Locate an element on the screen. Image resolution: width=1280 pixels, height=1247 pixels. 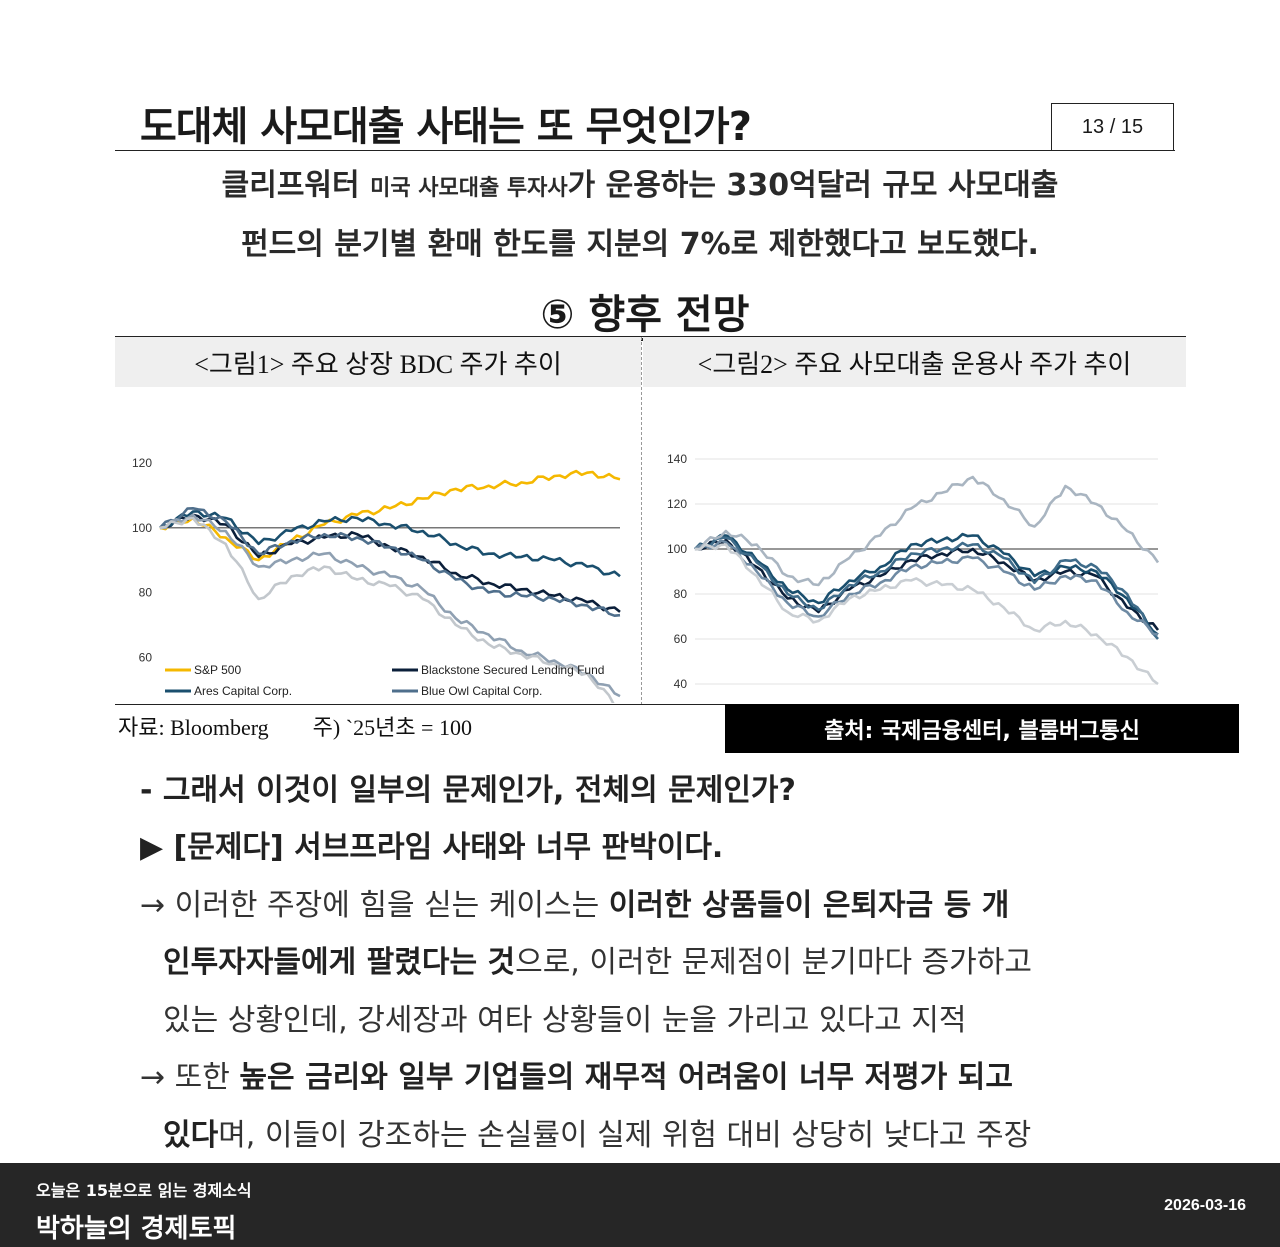
figure-2-caption: <그림2> 주요 사모대출 운용사 주가 추이 is located at coordinates (914, 362).